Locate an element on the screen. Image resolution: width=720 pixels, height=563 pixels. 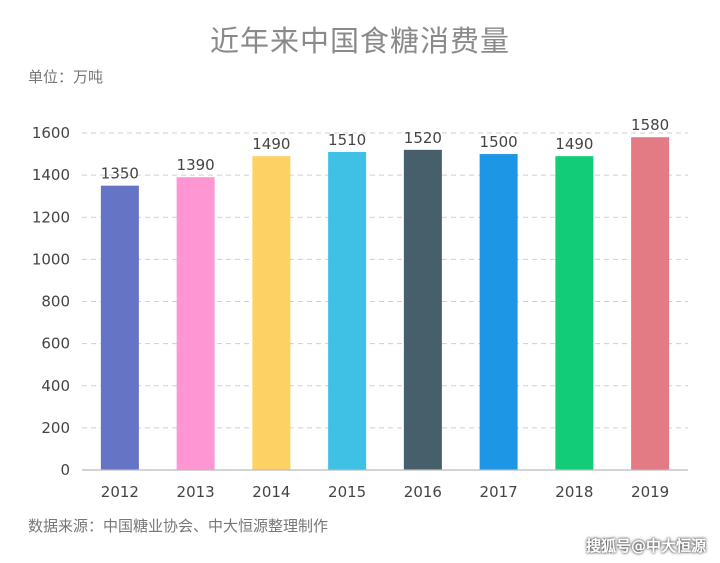
x-tick-label-2017: 2017 is located at coordinates (499, 492).